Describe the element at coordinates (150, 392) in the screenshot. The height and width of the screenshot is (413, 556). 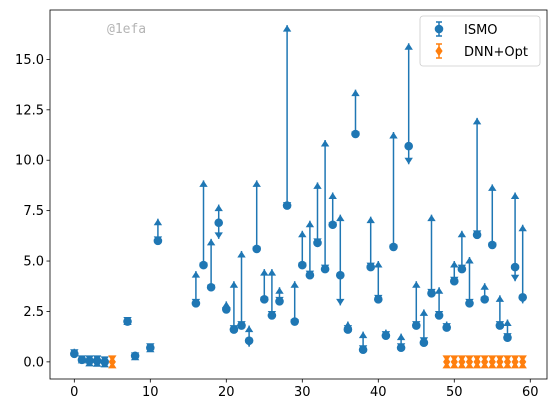
I see `x-tick-label: 10` at that location.